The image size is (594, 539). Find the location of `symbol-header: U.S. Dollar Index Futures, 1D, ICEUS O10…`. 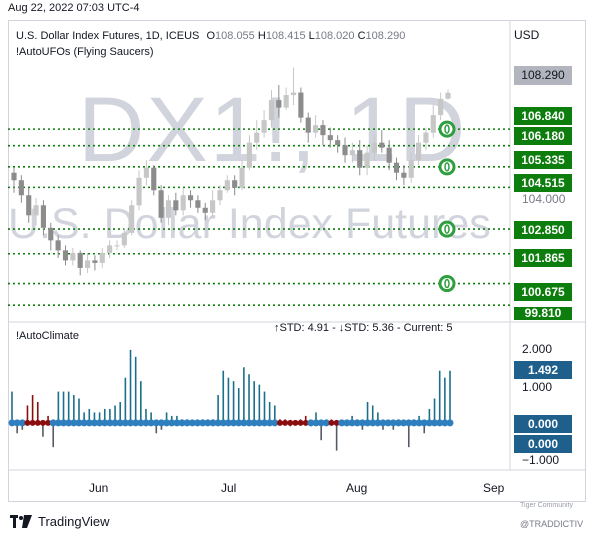

symbol-header: U.S. Dollar Index Futures, 1D, ICEUS O10… is located at coordinates (210, 36).